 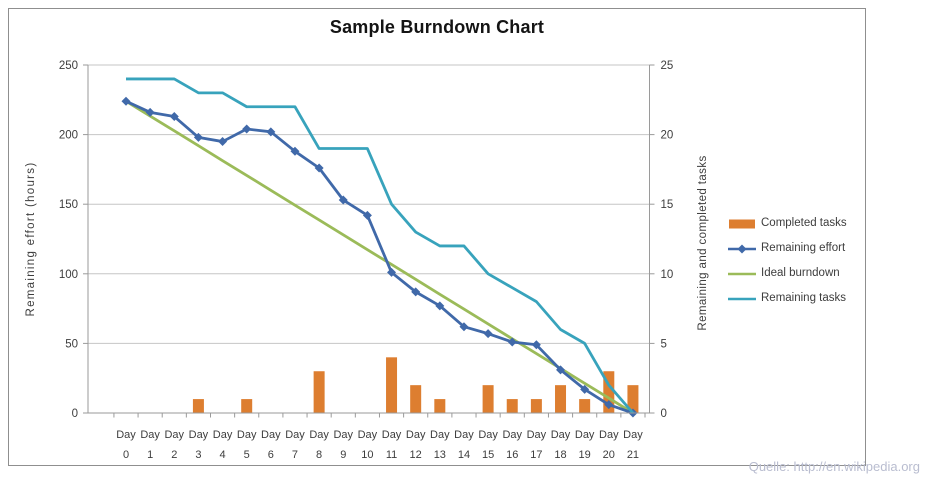 What do you see at coordinates (31, 239) in the screenshot?
I see `left-axis-title: Remaining effort (hours)` at bounding box center [31, 239].